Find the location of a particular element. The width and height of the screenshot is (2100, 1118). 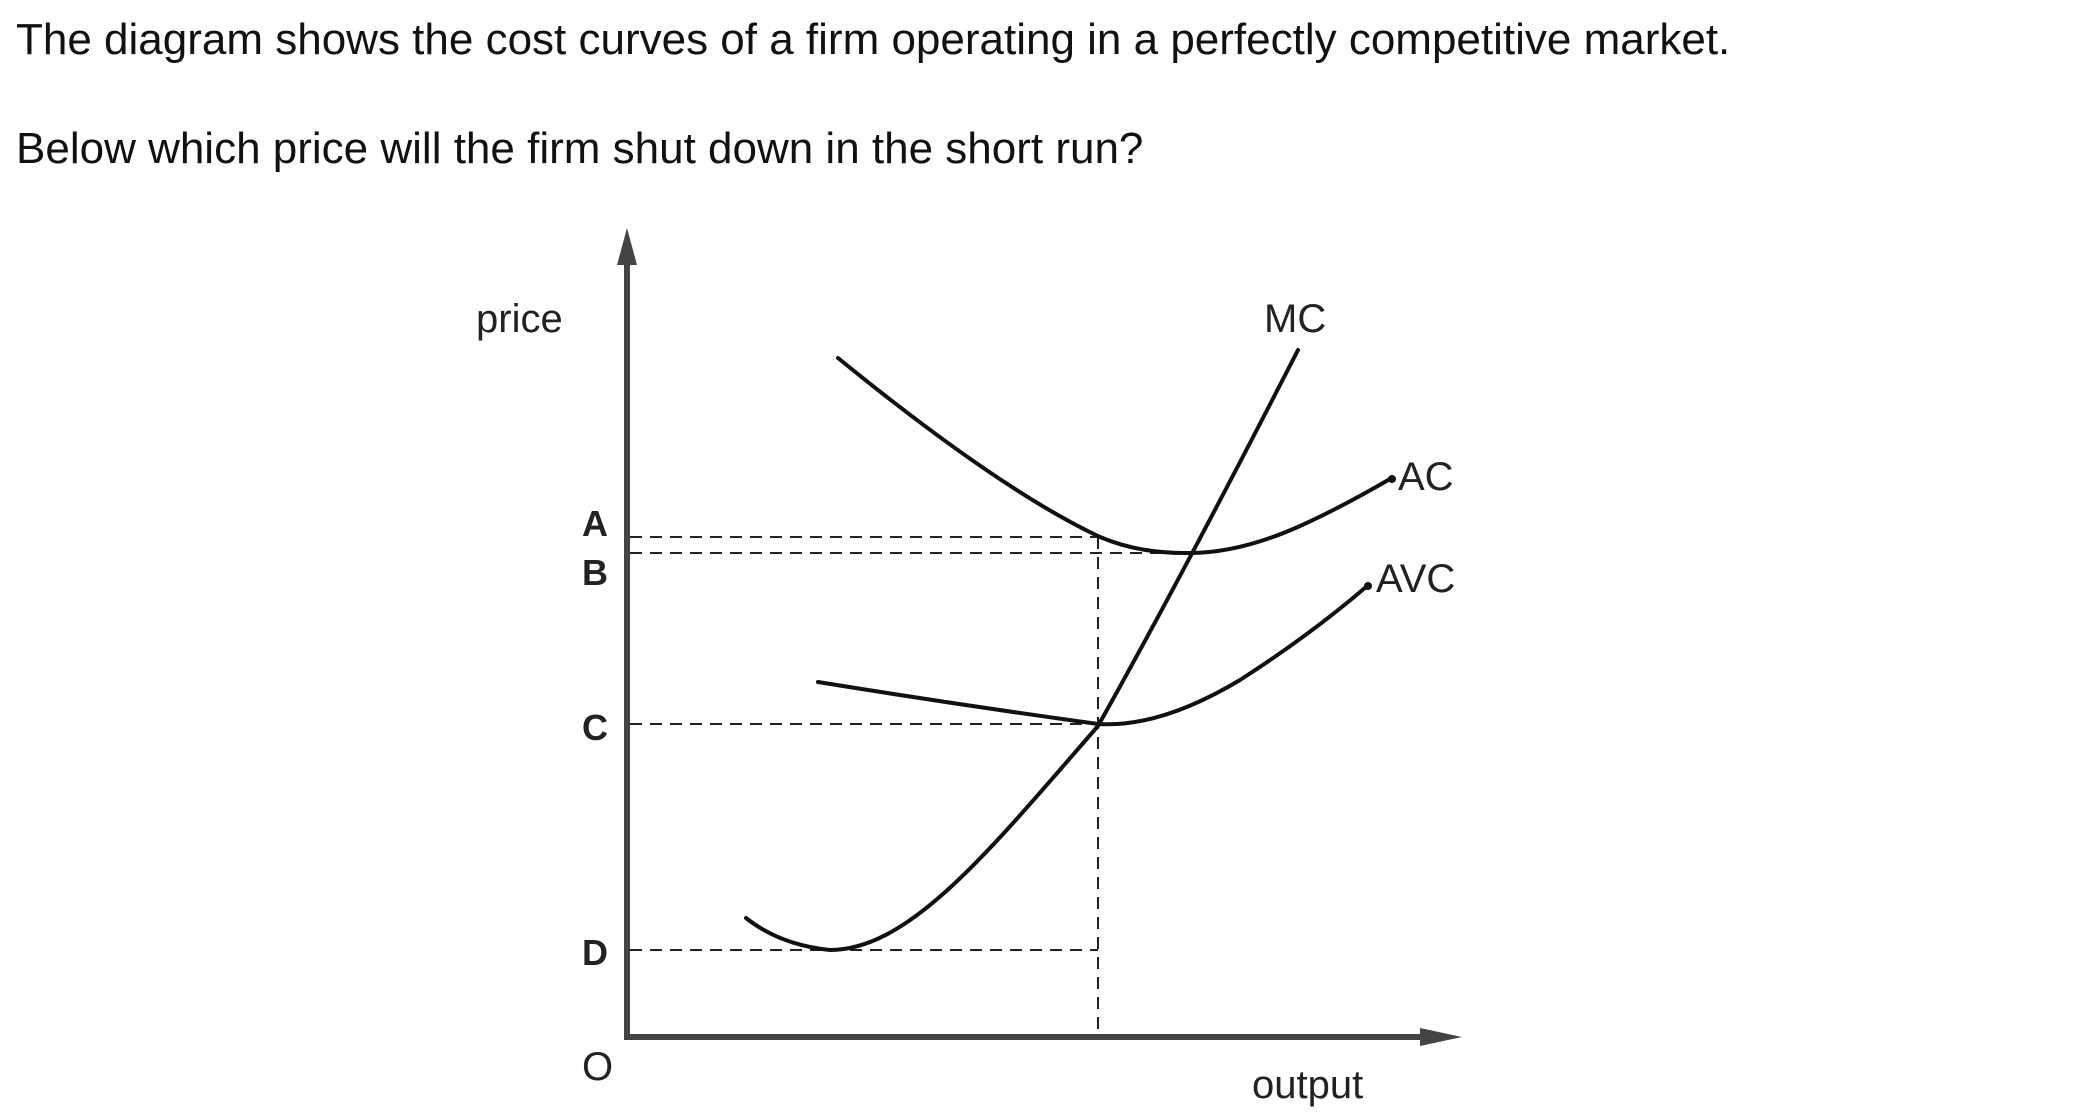

x-axis-label: output is located at coordinates (1307, 1085).